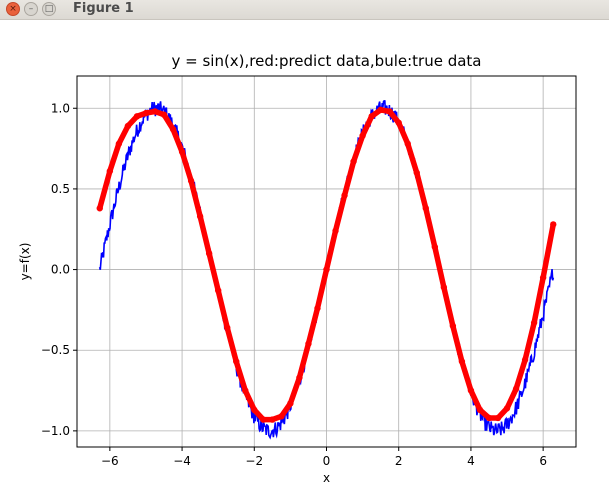  What do you see at coordinates (399, 461) in the screenshot?
I see `x-tick-label: 2` at bounding box center [399, 461].